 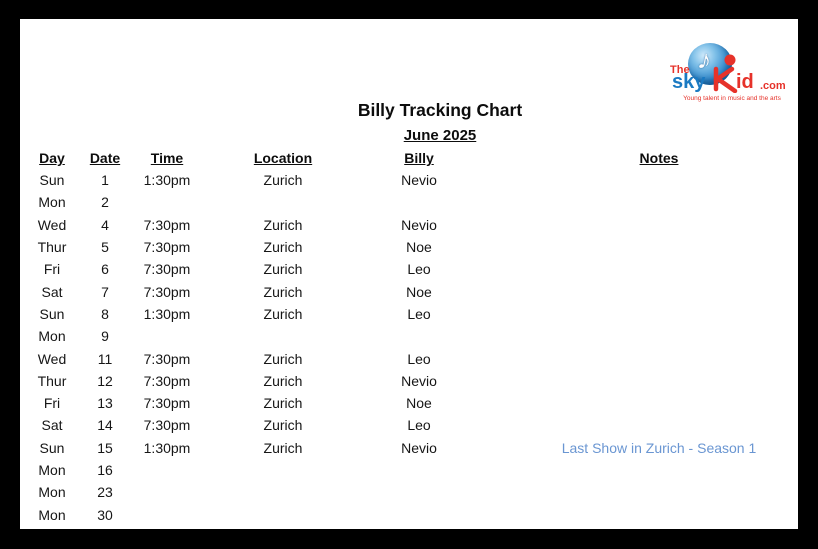 I want to click on table-row: Mon 30, so click(x=409, y=514).